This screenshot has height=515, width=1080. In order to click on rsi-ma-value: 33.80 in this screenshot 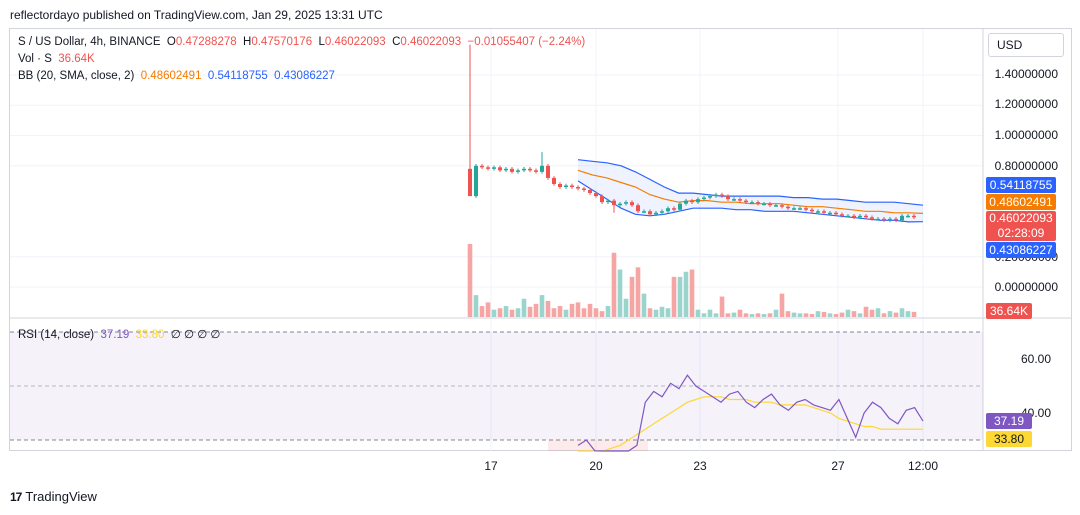, I will do `click(150, 335)`.